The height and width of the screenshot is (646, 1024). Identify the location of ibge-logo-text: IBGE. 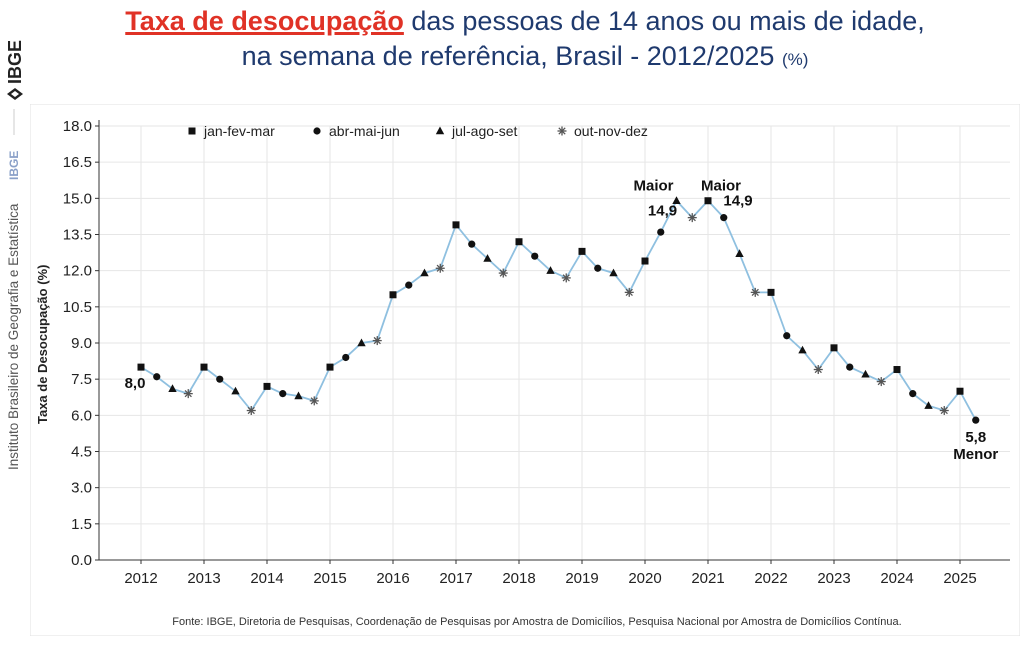
(15, 62).